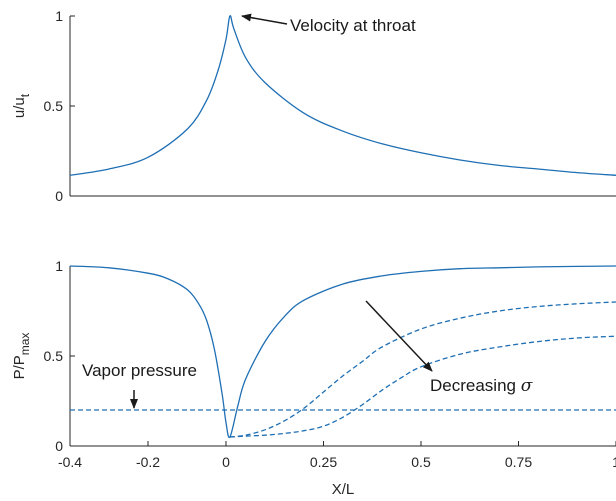 The width and height of the screenshot is (616, 501). Describe the element at coordinates (226, 462) in the screenshot. I see `bottom-x-tick-label: 0` at that location.